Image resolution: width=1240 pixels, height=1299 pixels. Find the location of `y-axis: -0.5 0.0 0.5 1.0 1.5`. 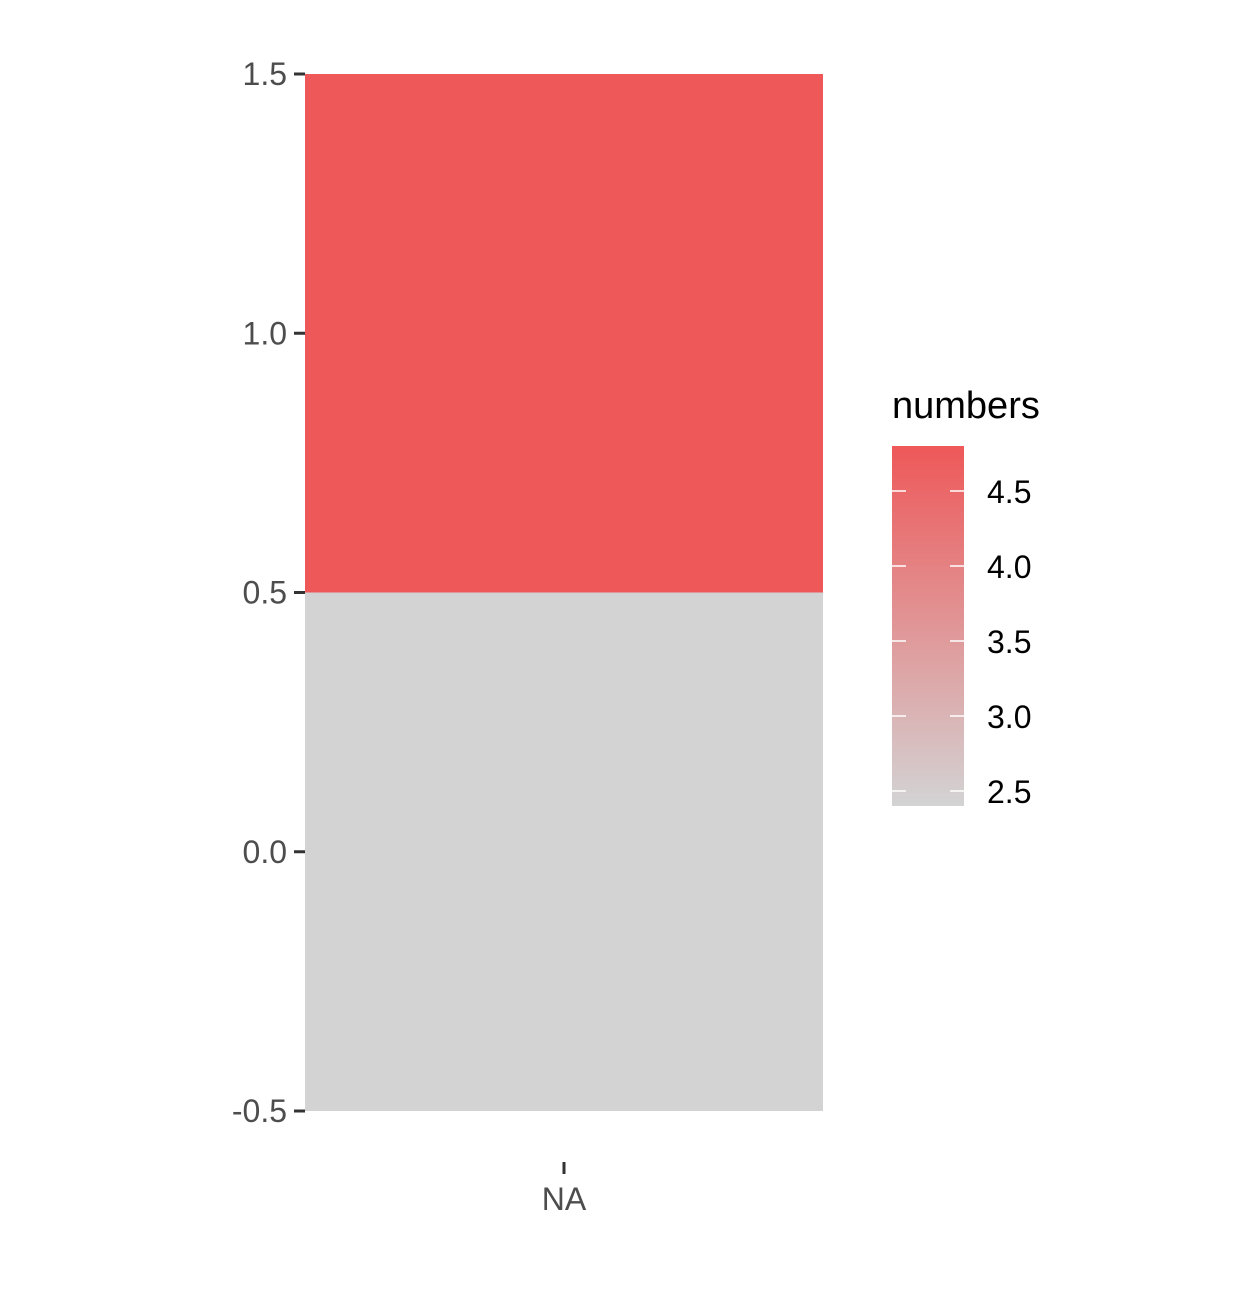

y-axis: -0.5 0.0 0.5 1.0 1.5 is located at coordinates (268, 592).